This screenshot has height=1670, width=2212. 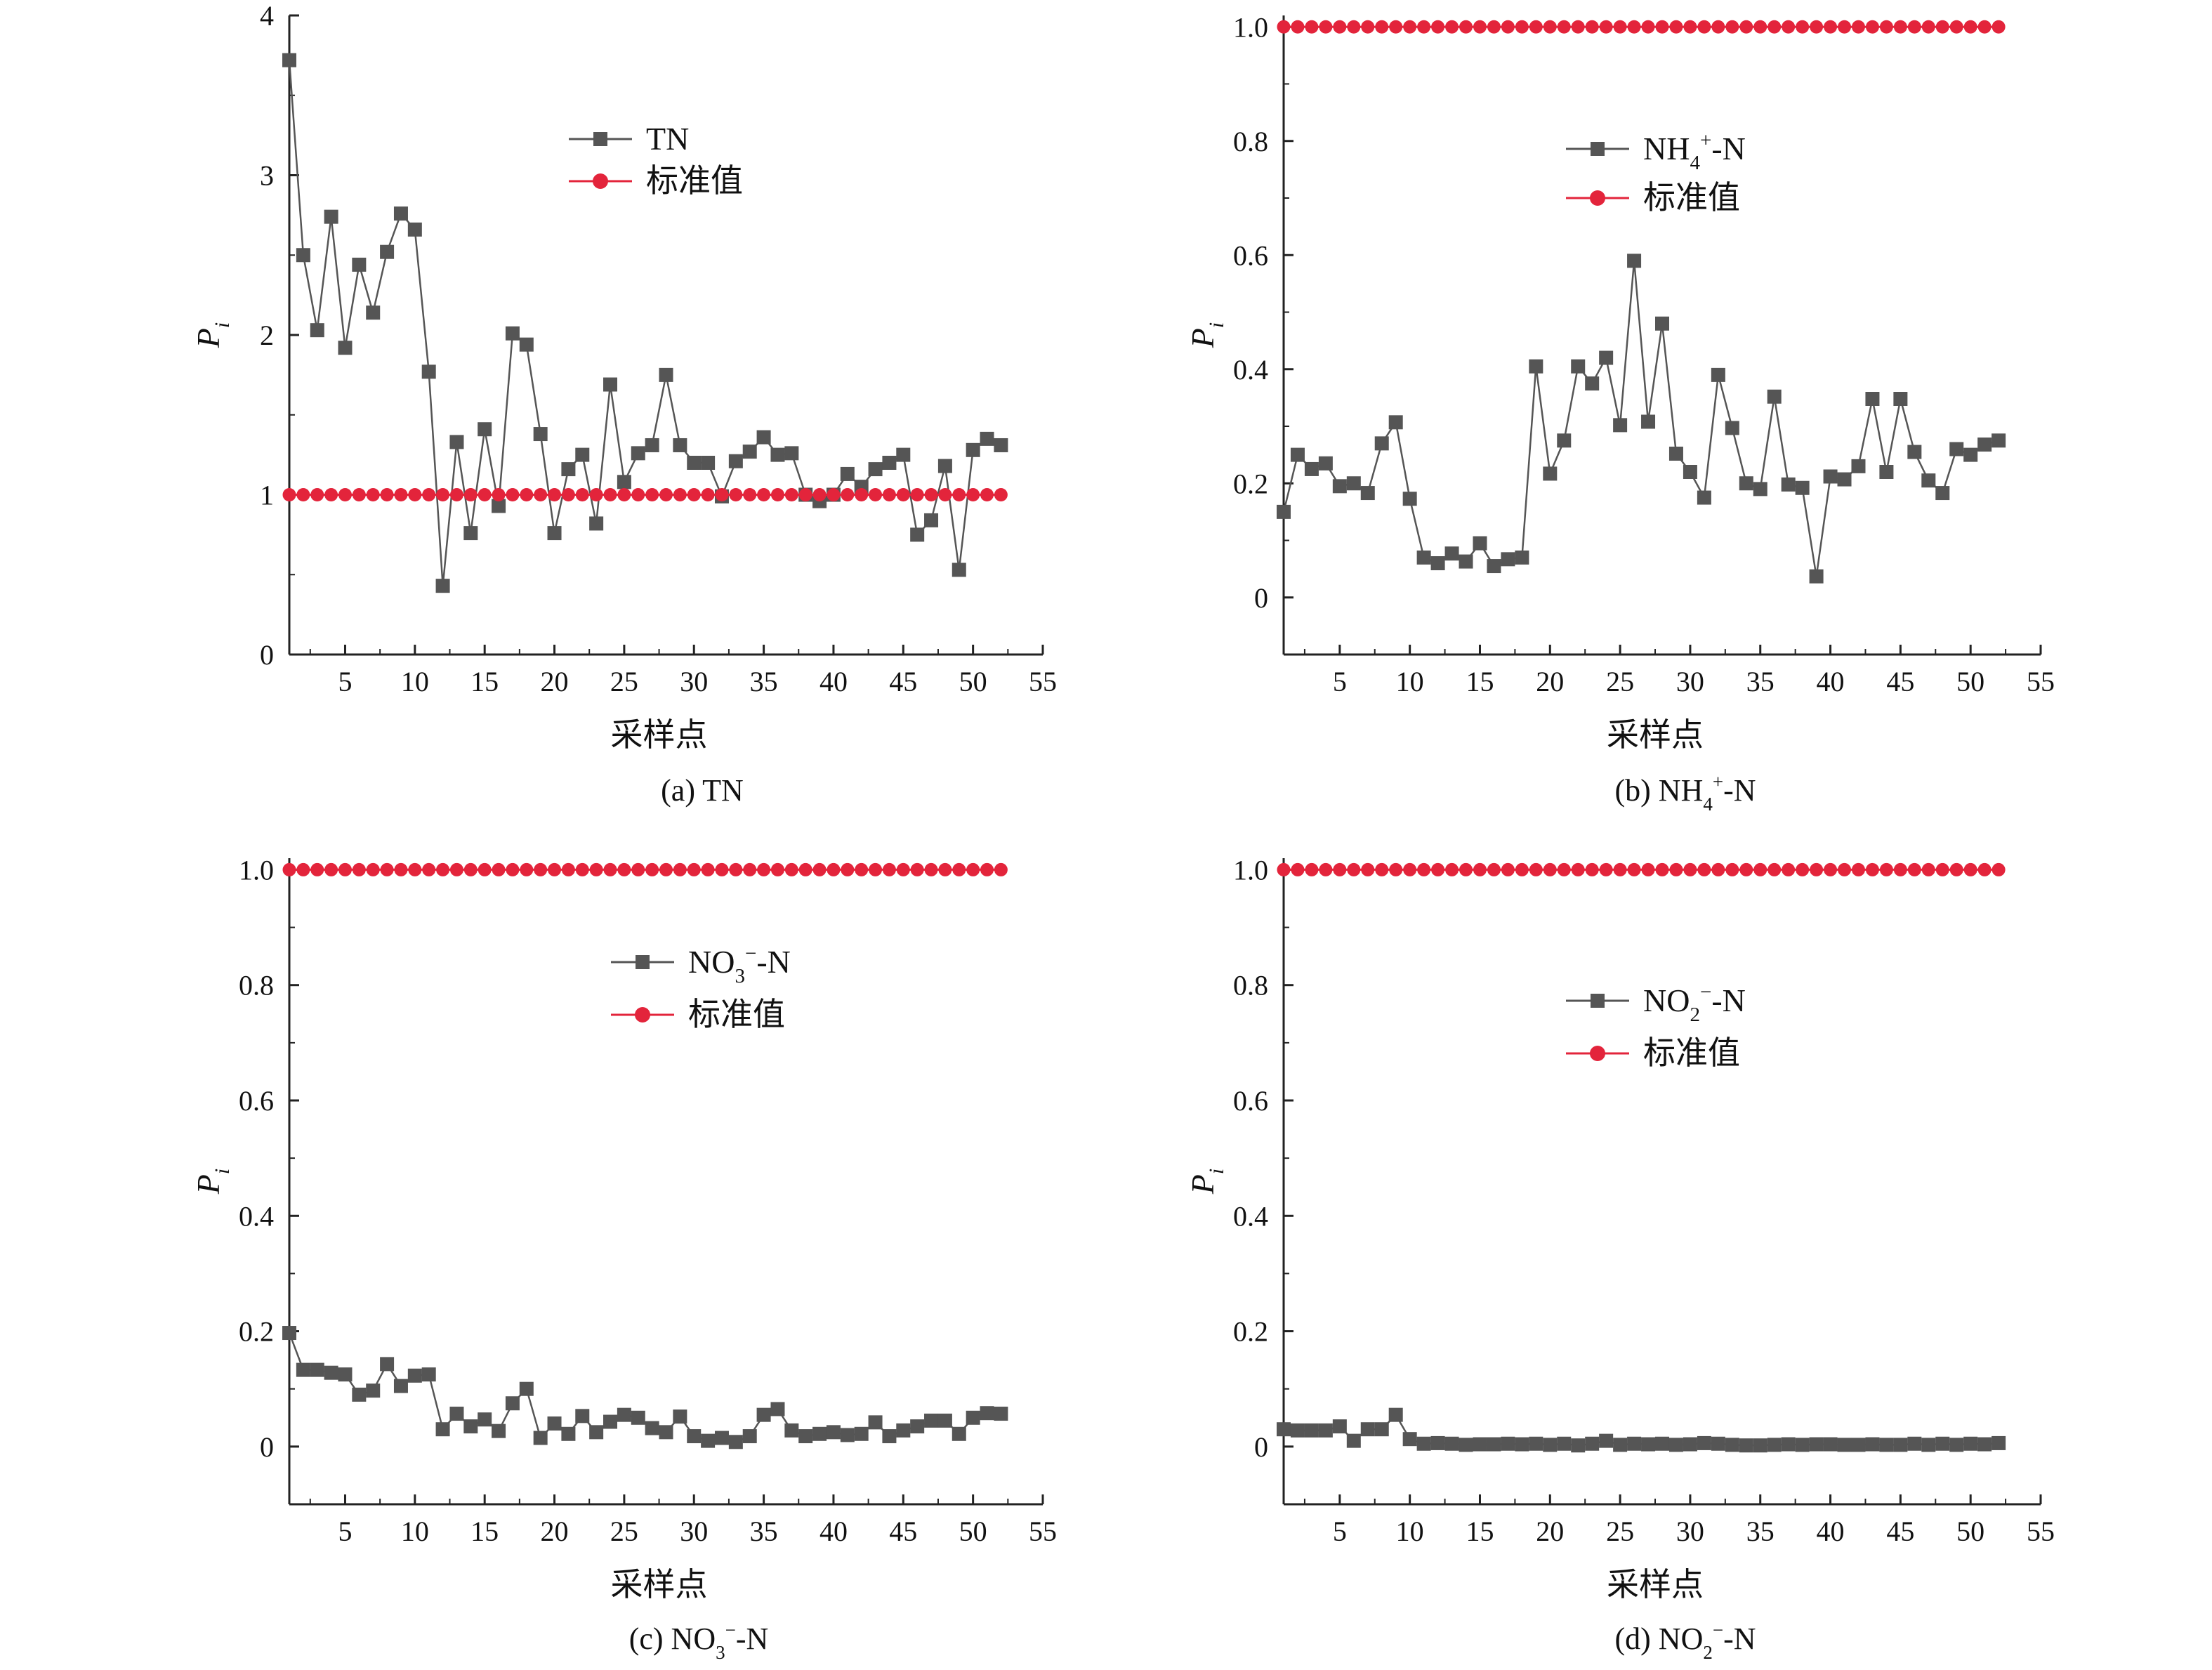 I want to click on panel-caption: (c) NO3−-N, so click(x=699, y=1641).